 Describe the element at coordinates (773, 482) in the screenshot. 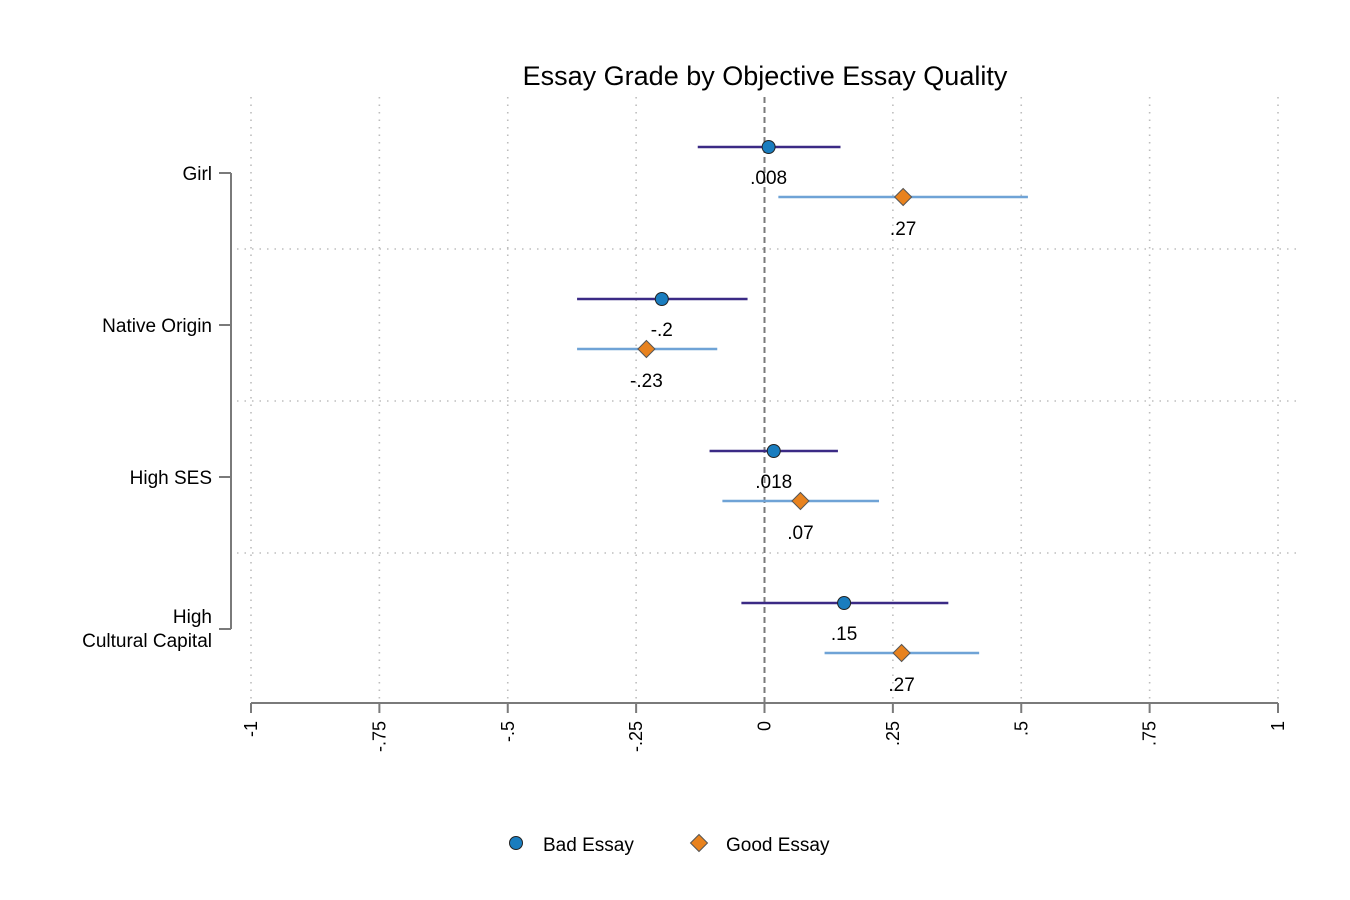

I see `estimate-label: .018` at that location.